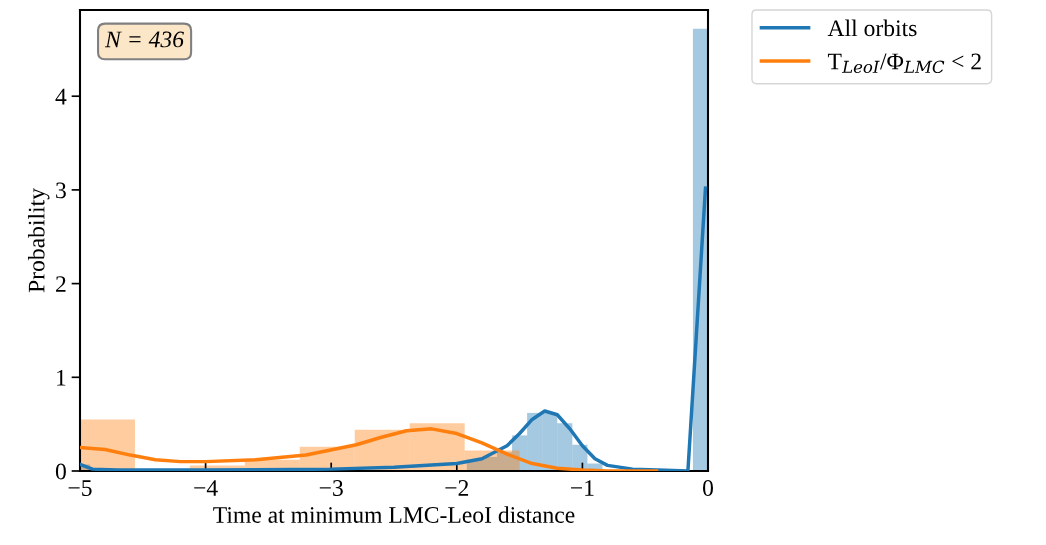 Image resolution: width=1046 pixels, height=545 pixels. I want to click on legend-label: T$_{LeoI}$/Φ$_{LMC}$ < 2, so click(904, 63).